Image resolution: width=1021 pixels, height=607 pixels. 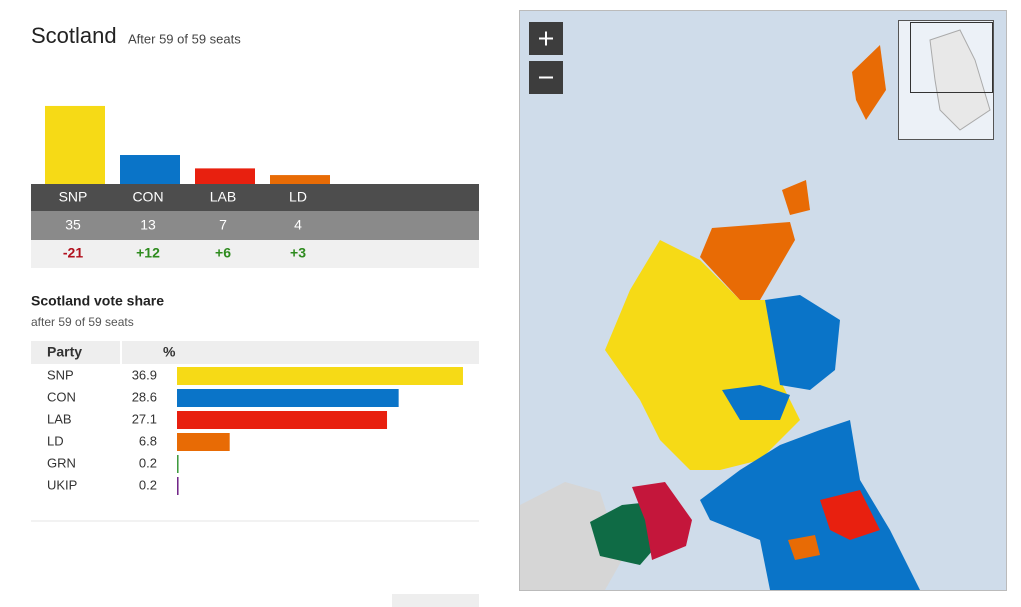 I want to click on page-subtitle: After 59 of 59 seats, so click(x=184, y=38).